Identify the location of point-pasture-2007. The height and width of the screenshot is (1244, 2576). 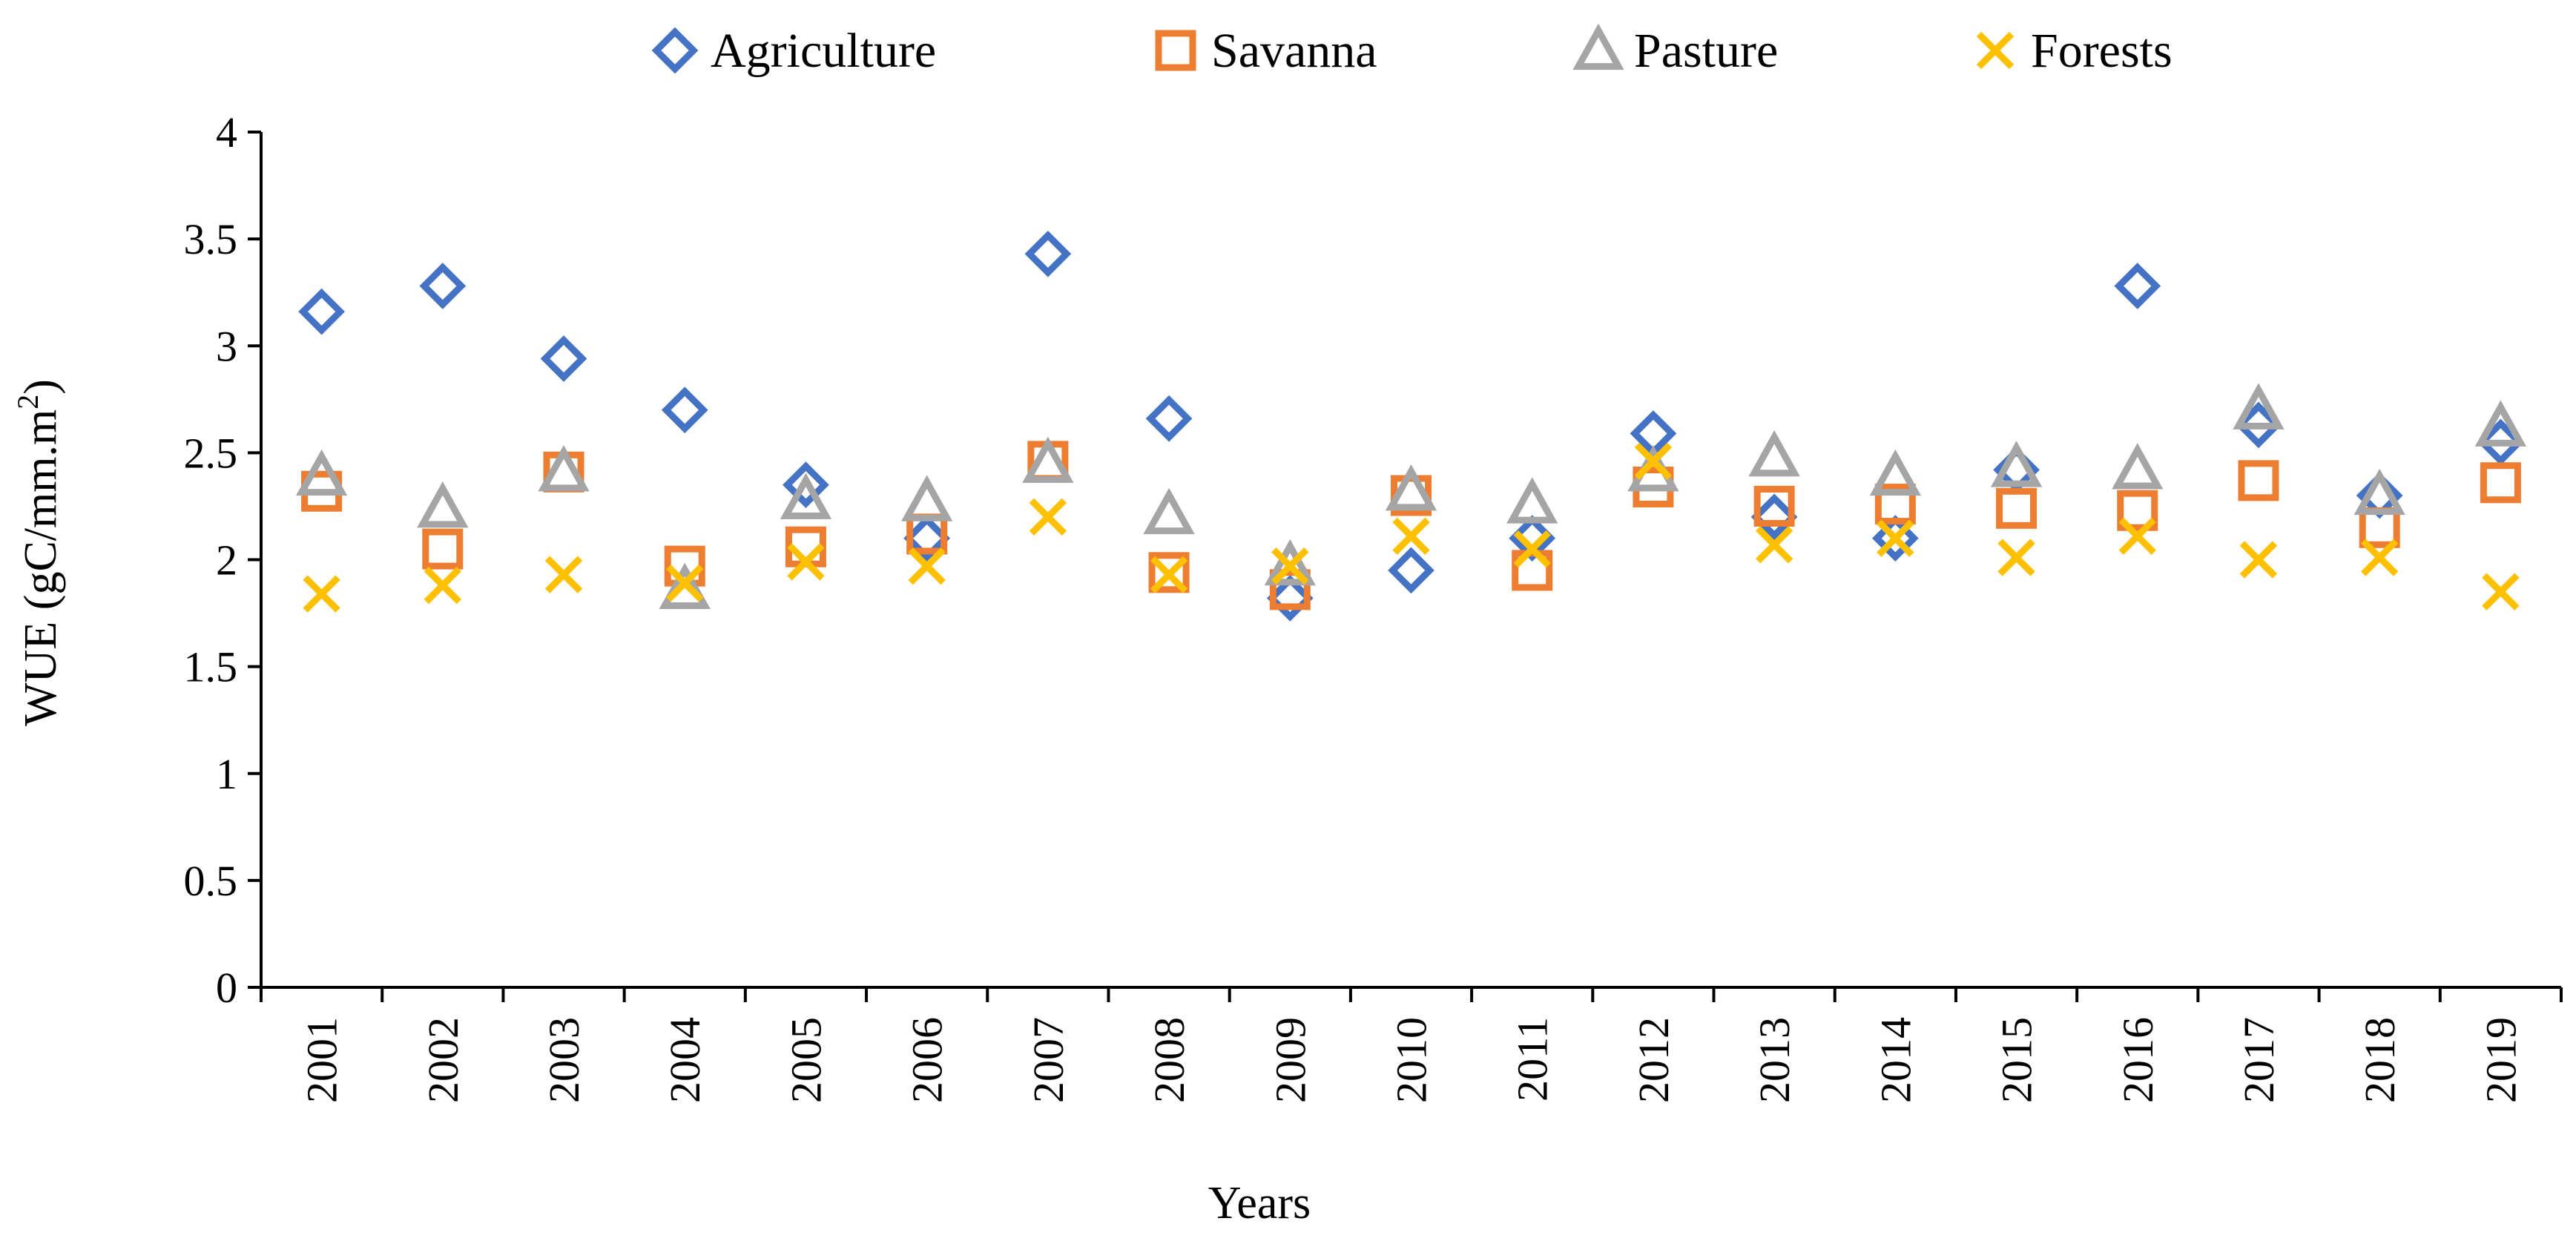
(1048, 459).